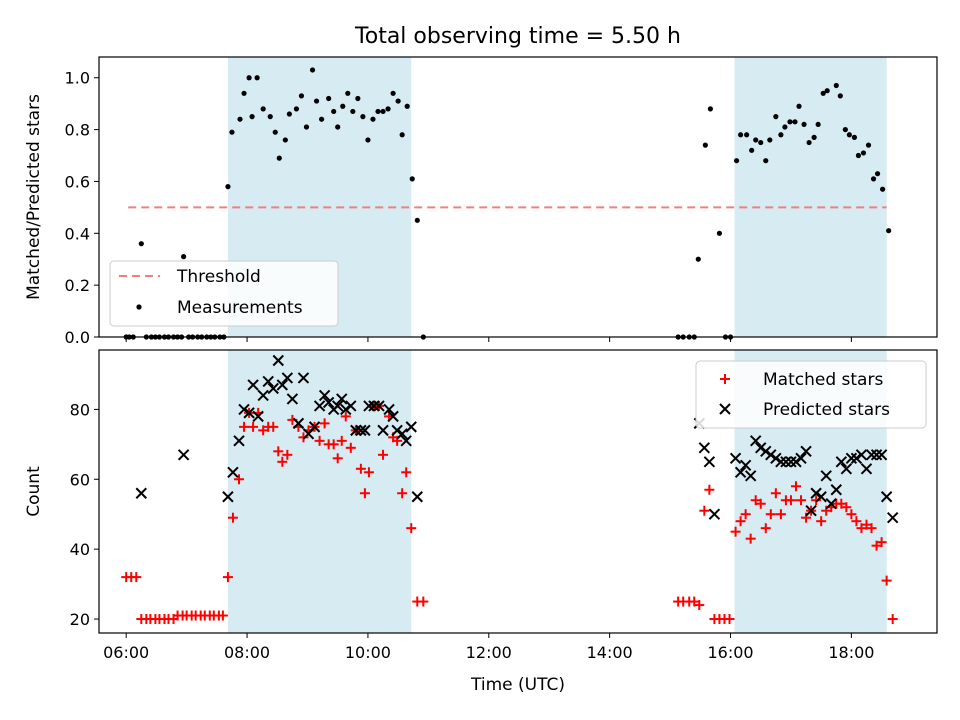  I want to click on legend-box, so click(811, 394).